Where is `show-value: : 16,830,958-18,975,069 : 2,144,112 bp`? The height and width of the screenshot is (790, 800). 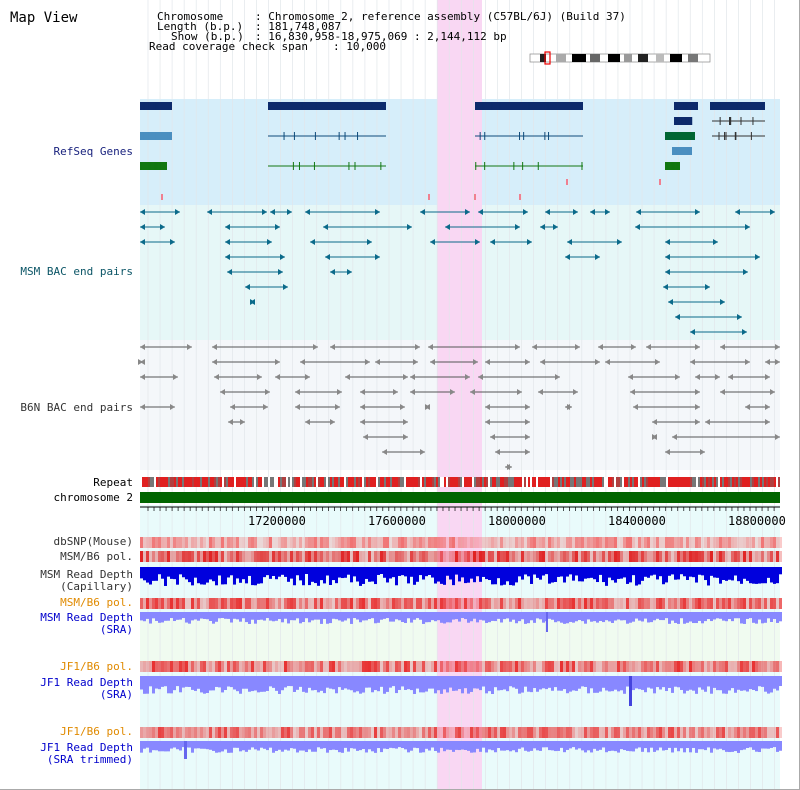
show-value: : 16,830,958-18,975,069 : 2,144,112 bp is located at coordinates (381, 36).